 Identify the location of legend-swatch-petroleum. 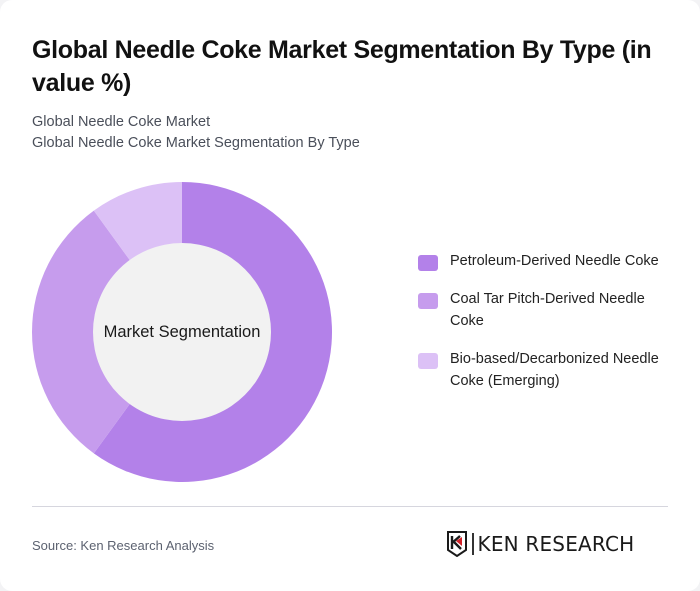
(428, 263).